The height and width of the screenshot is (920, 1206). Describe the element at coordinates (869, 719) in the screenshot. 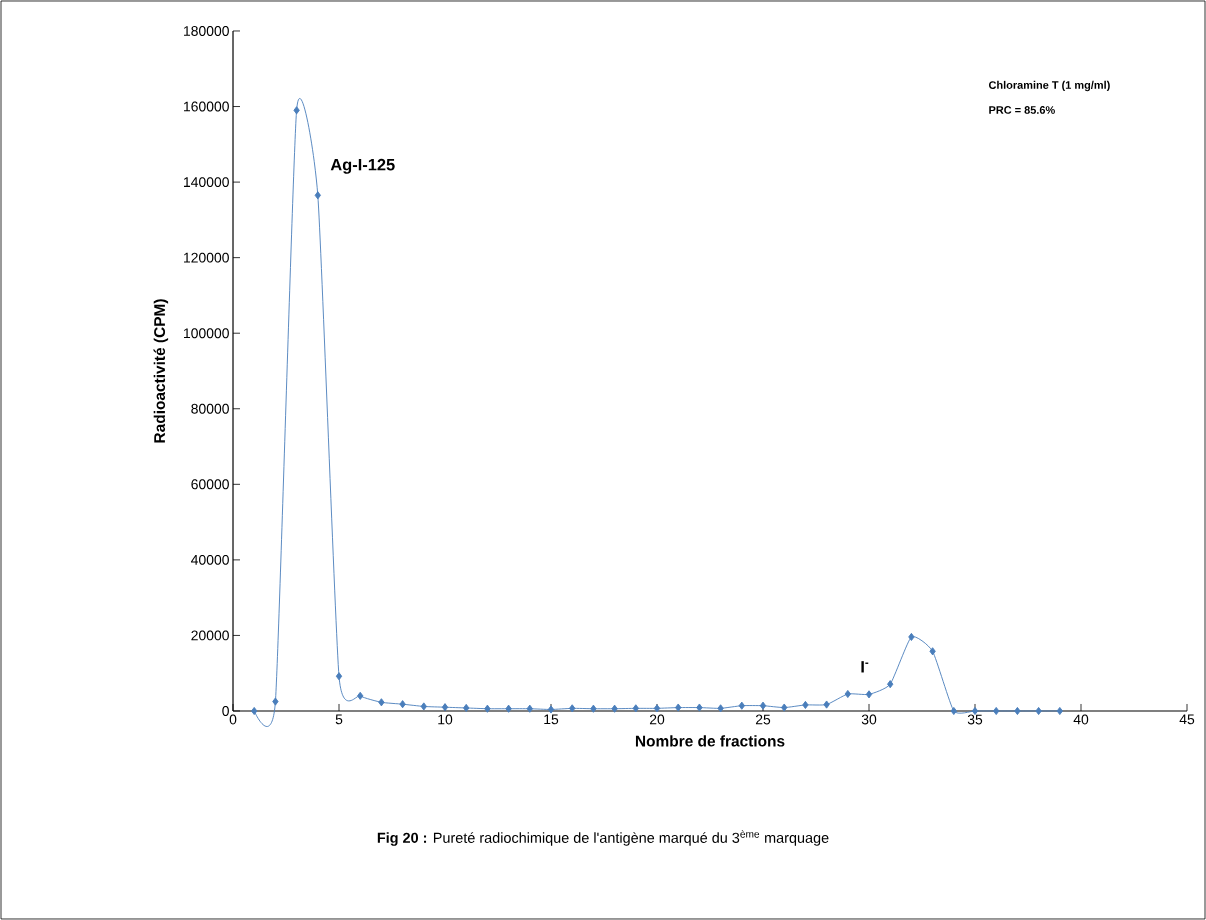

I see `x-tick-label: 30` at that location.